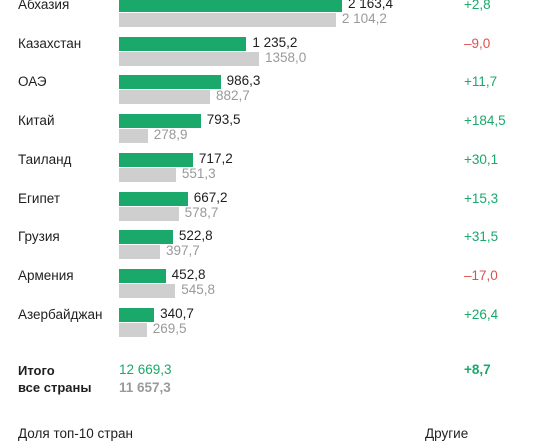  I want to click on value-label-current: 340,7, so click(177, 313).